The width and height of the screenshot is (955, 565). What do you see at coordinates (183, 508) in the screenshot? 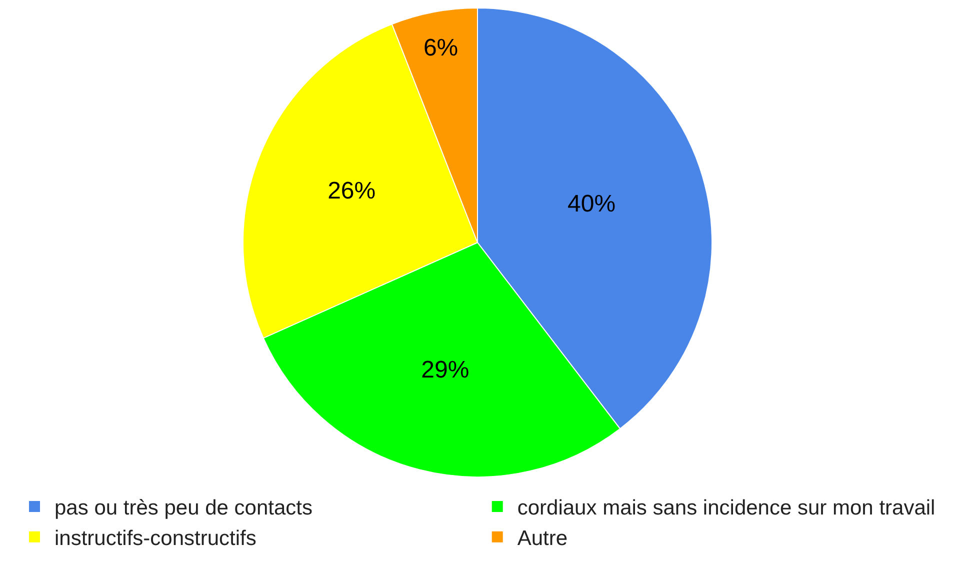
I see `legend-label: pas ou très peu de contacts` at bounding box center [183, 508].